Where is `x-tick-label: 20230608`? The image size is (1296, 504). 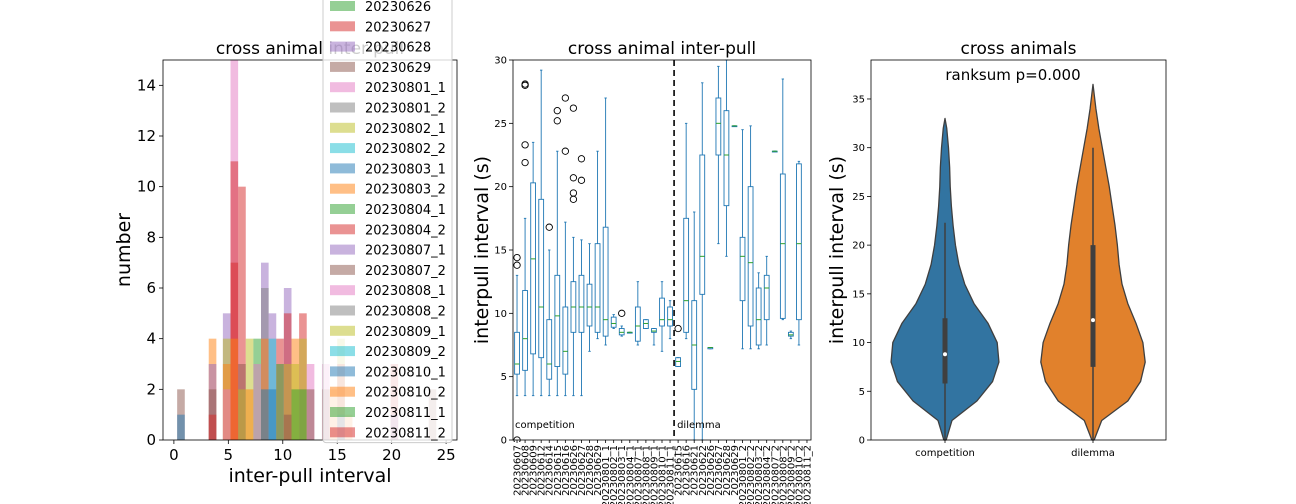
x-tick-label: 20230608 is located at coordinates (526, 470).